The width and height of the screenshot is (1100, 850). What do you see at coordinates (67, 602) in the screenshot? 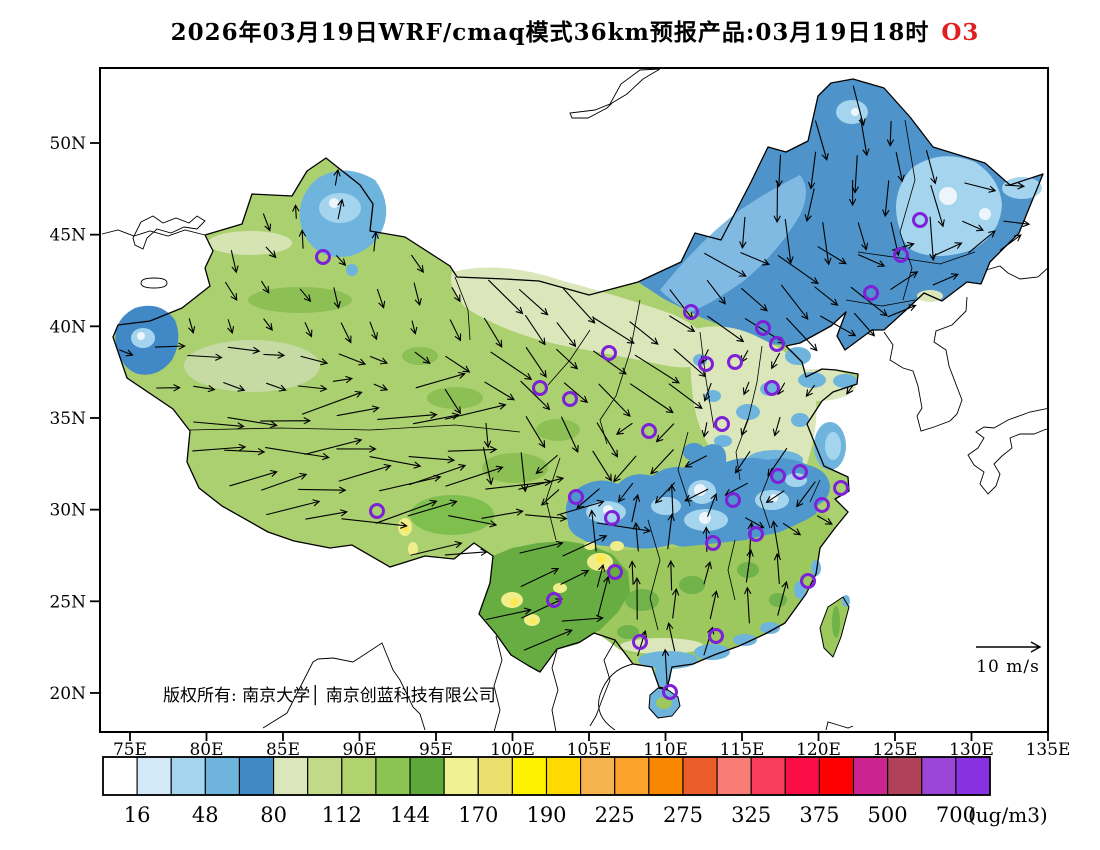
I see `lat-label: 25N` at bounding box center [67, 602].